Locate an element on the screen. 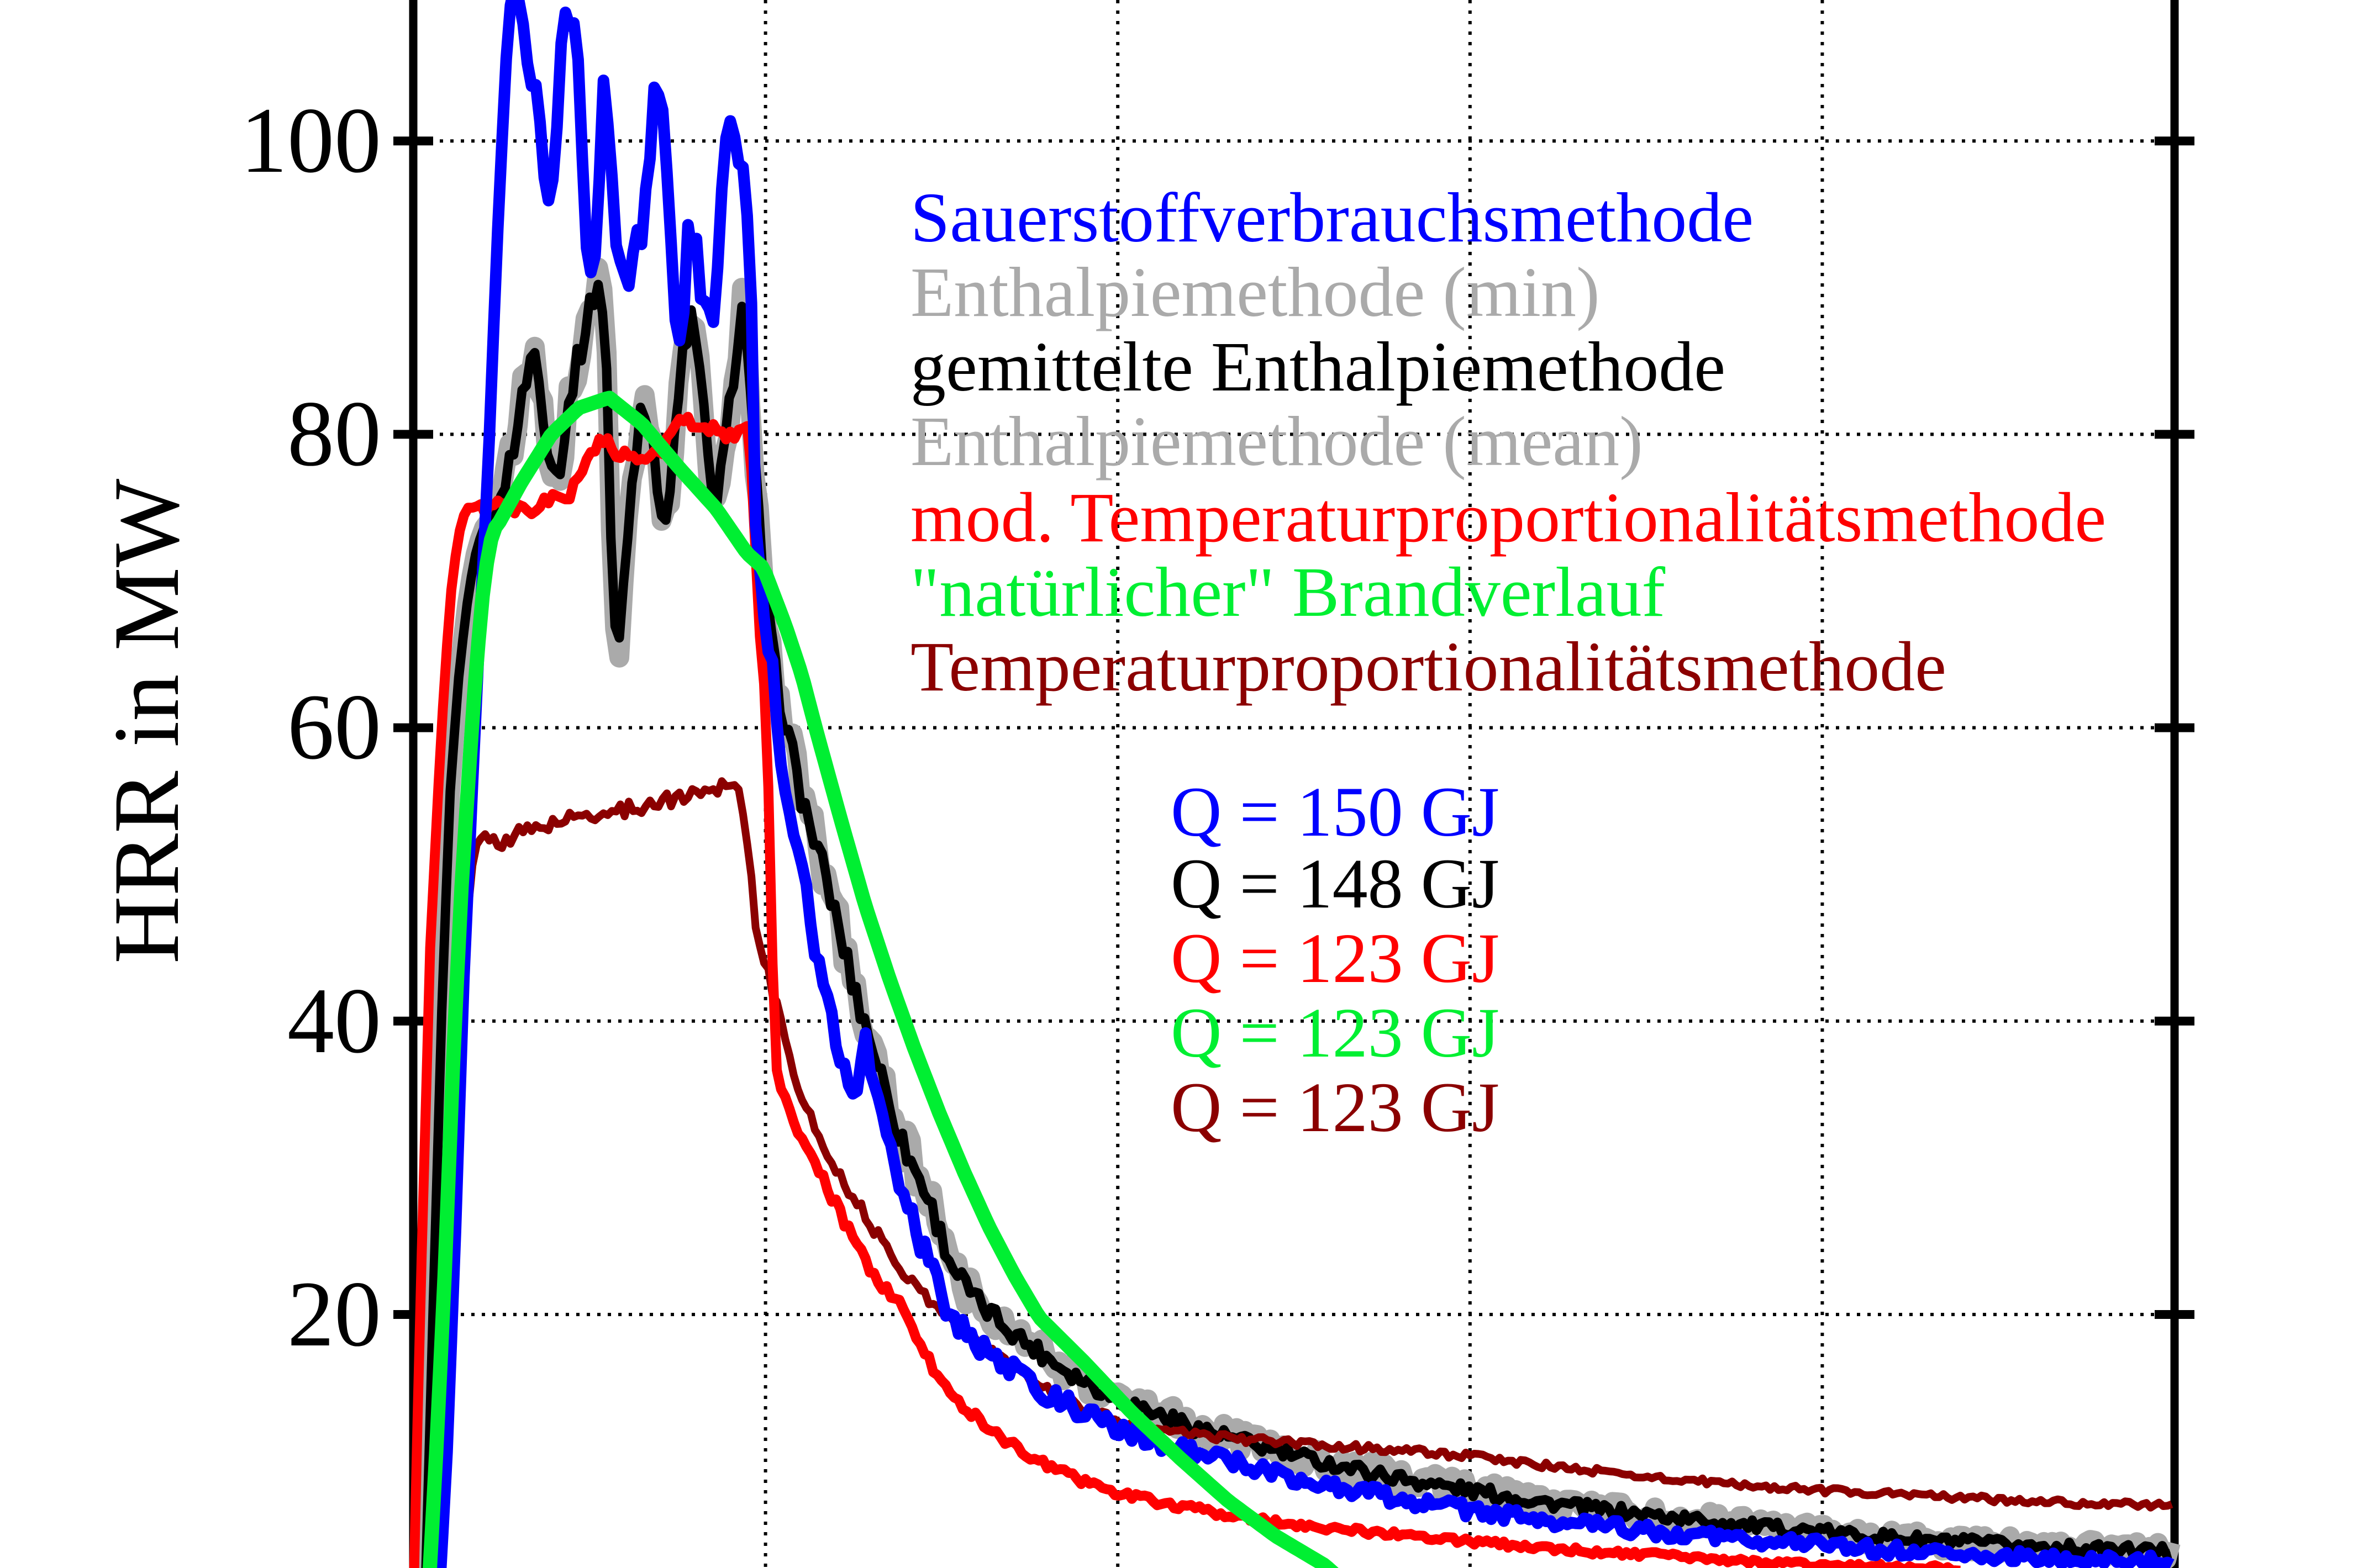  legend-method-row: mod. Temperaturproportionalitätsmethode is located at coordinates (1508, 517).